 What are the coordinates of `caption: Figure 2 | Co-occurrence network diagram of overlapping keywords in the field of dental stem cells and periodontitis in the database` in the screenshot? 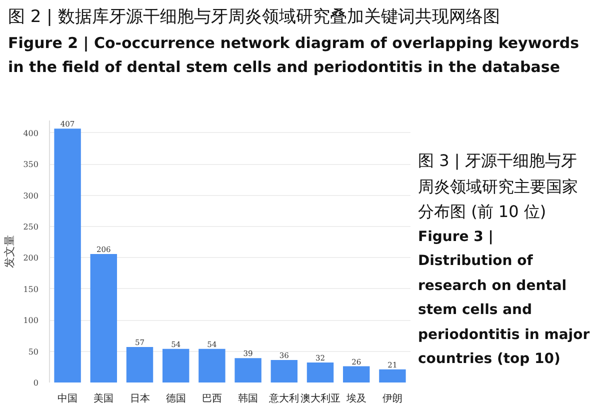 It's located at (294, 55).